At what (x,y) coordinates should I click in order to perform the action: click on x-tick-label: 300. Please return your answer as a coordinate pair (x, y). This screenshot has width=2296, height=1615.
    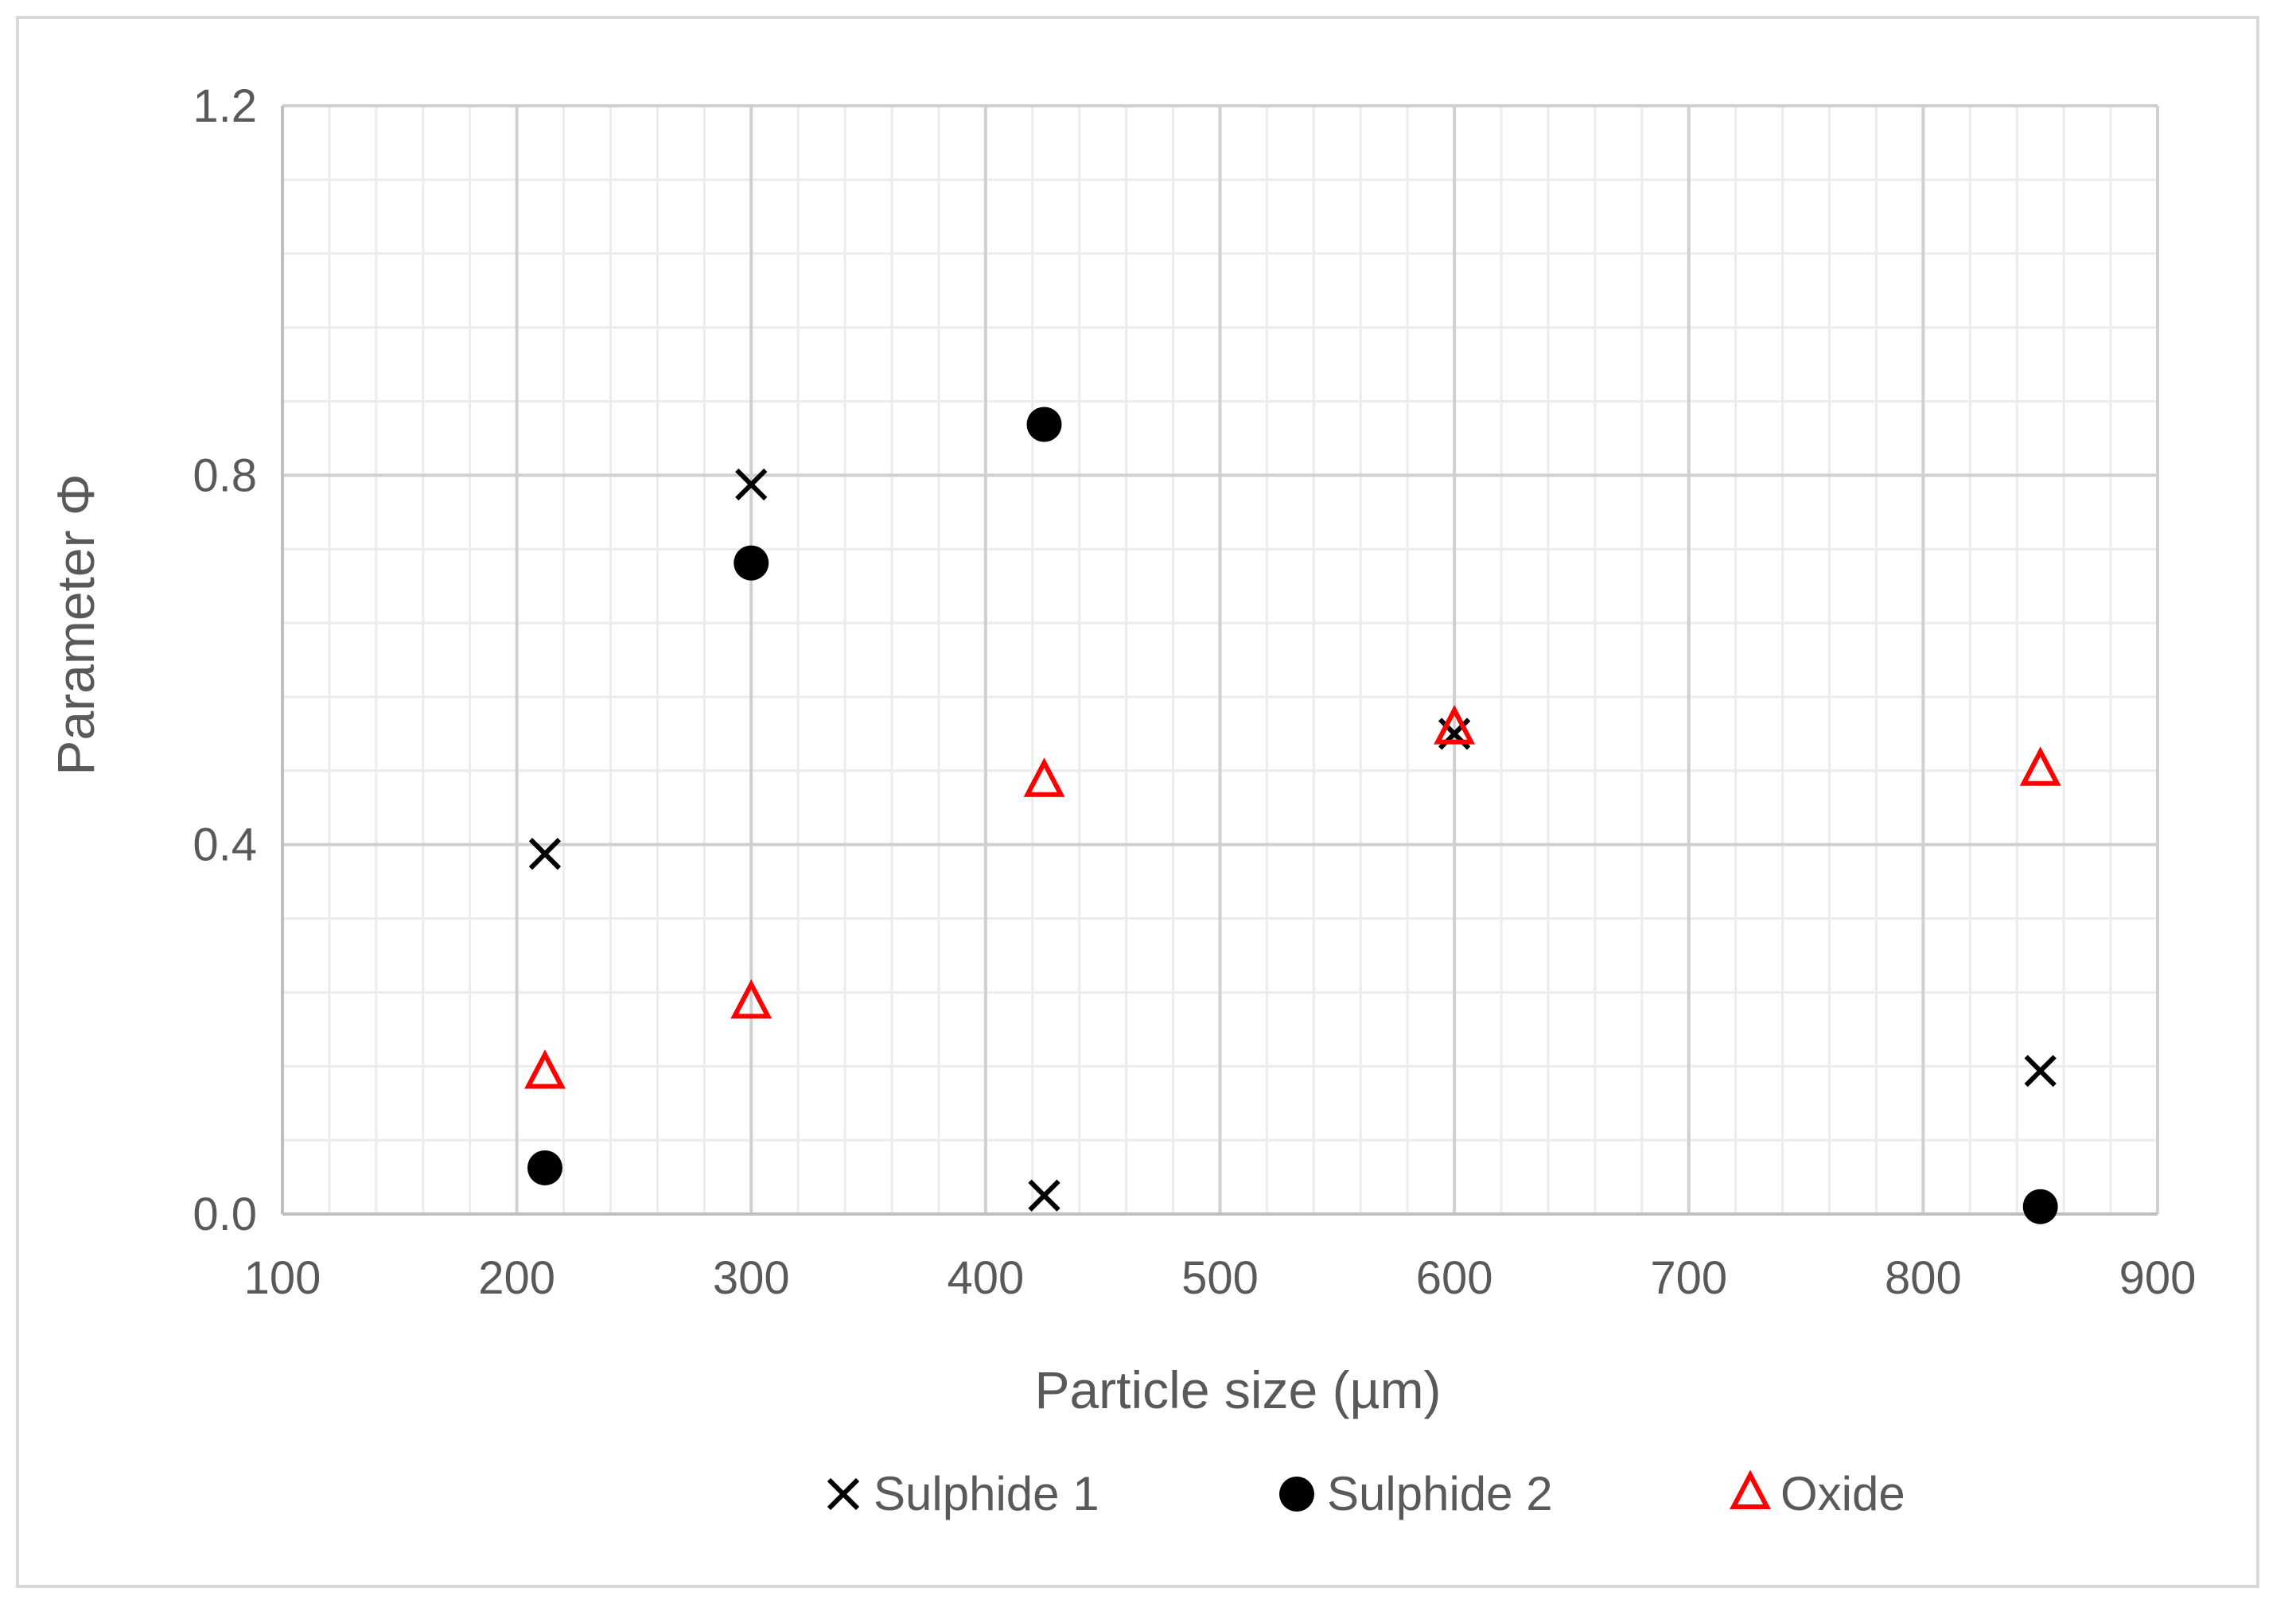
    Looking at the image, I should click on (751, 1278).